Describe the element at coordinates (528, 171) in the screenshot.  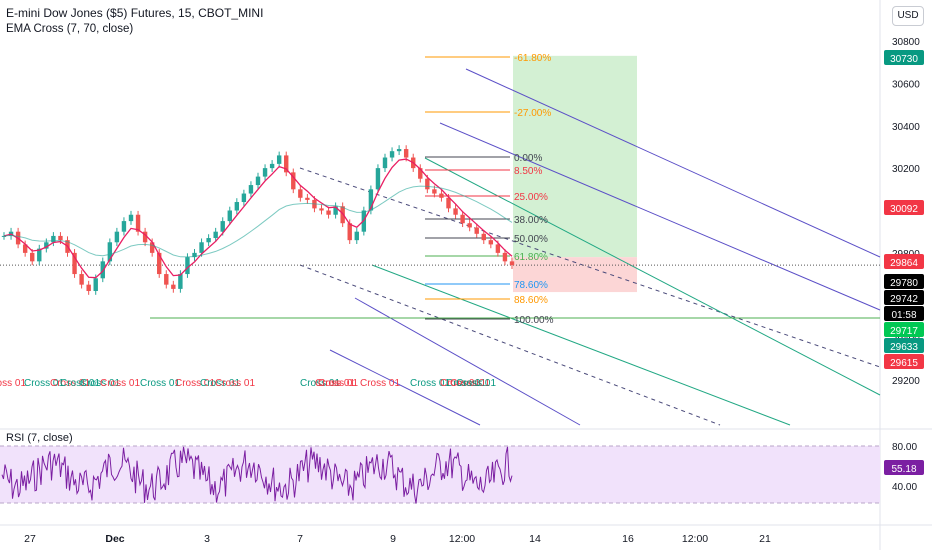
I see `fib-level-label: 8.50%` at that location.